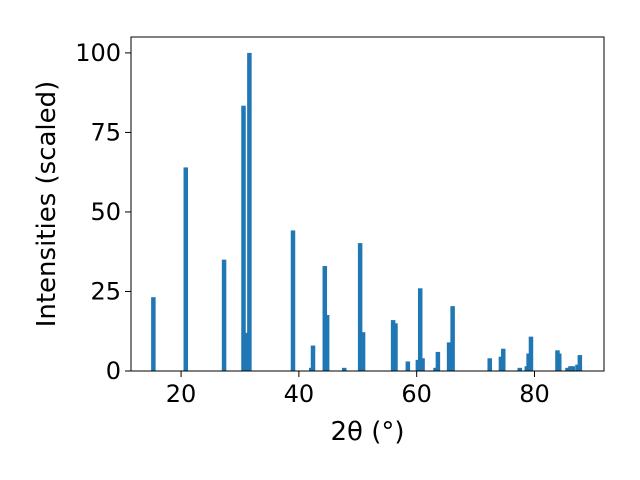 This screenshot has height=480, width=640. I want to click on x-tick-label: 60, so click(416, 394).